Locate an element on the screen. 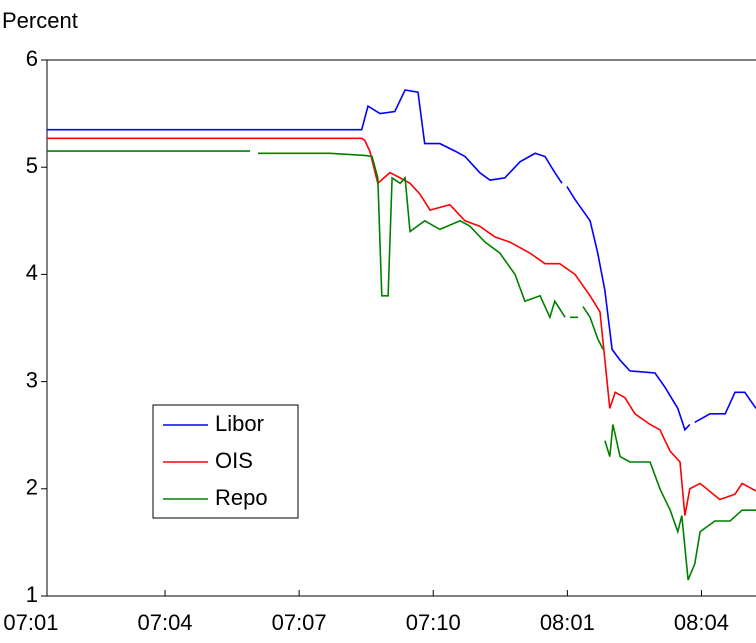 Image resolution: width=756 pixels, height=643 pixels. x-tick-label: 08:01 is located at coordinates (567, 622).